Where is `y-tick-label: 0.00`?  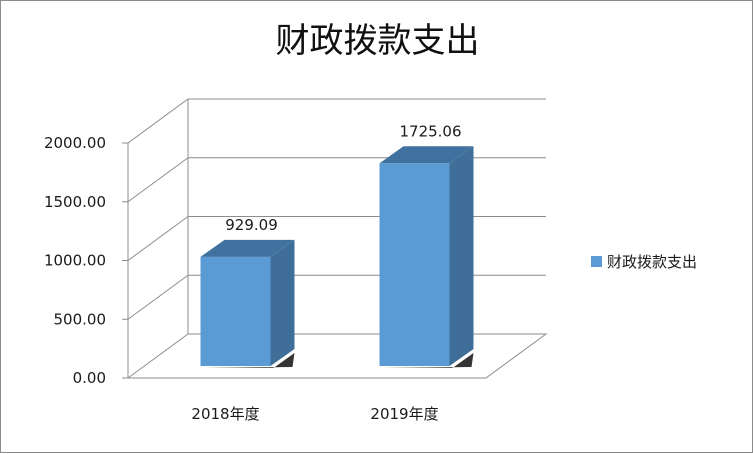 y-tick-label: 0.00 is located at coordinates (89, 378).